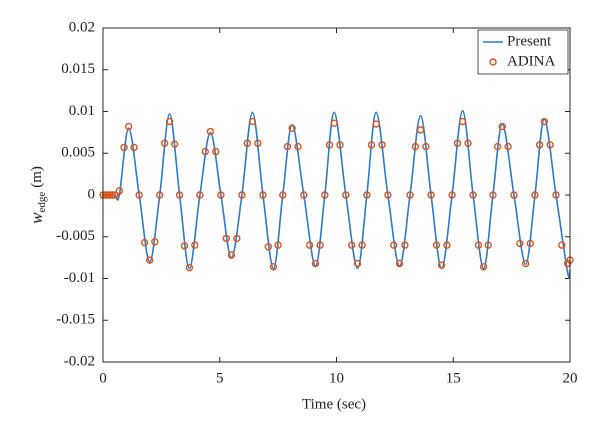  Describe the element at coordinates (75, 320) in the screenshot. I see `y-tick-label: -0.015` at that location.